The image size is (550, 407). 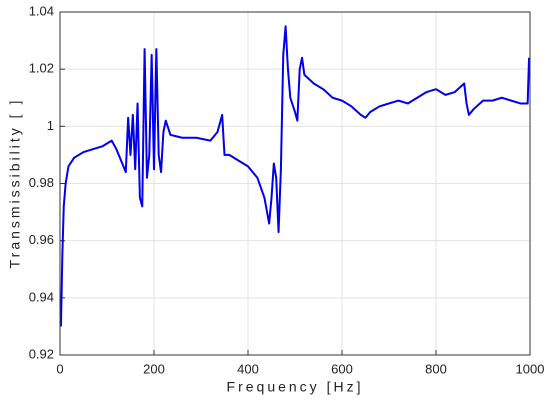 I want to click on x-tick-label: 800, so click(x=436, y=368).